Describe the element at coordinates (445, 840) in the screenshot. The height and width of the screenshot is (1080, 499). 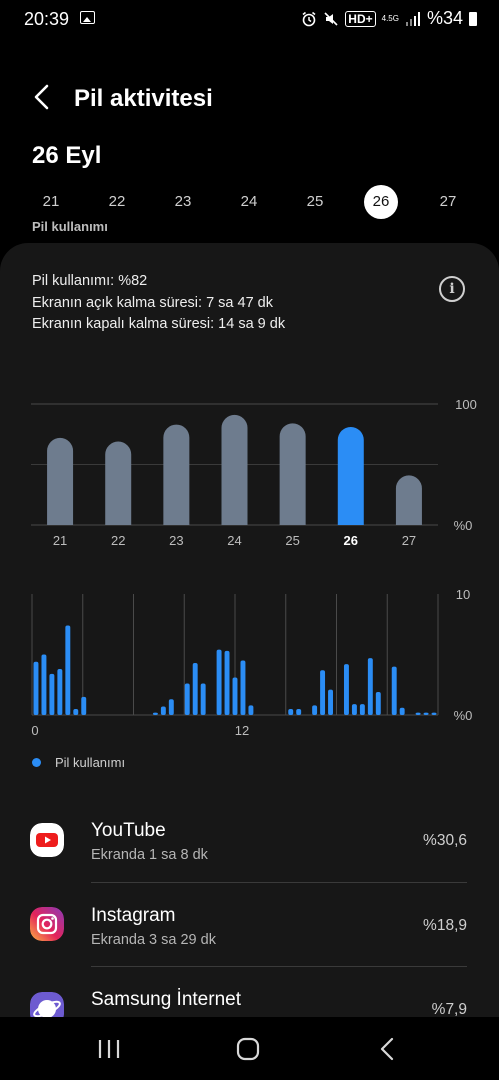
I see `app-usage-percent: %30,6` at that location.